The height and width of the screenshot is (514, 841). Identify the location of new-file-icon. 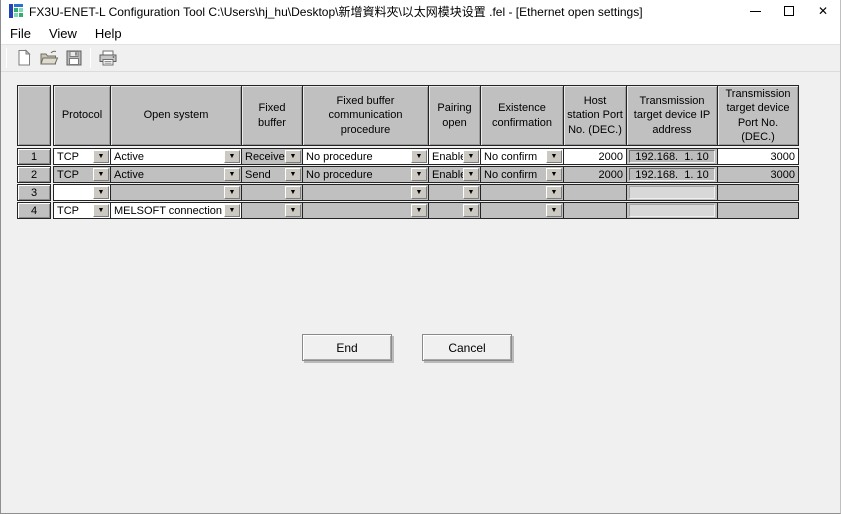
(24, 57).